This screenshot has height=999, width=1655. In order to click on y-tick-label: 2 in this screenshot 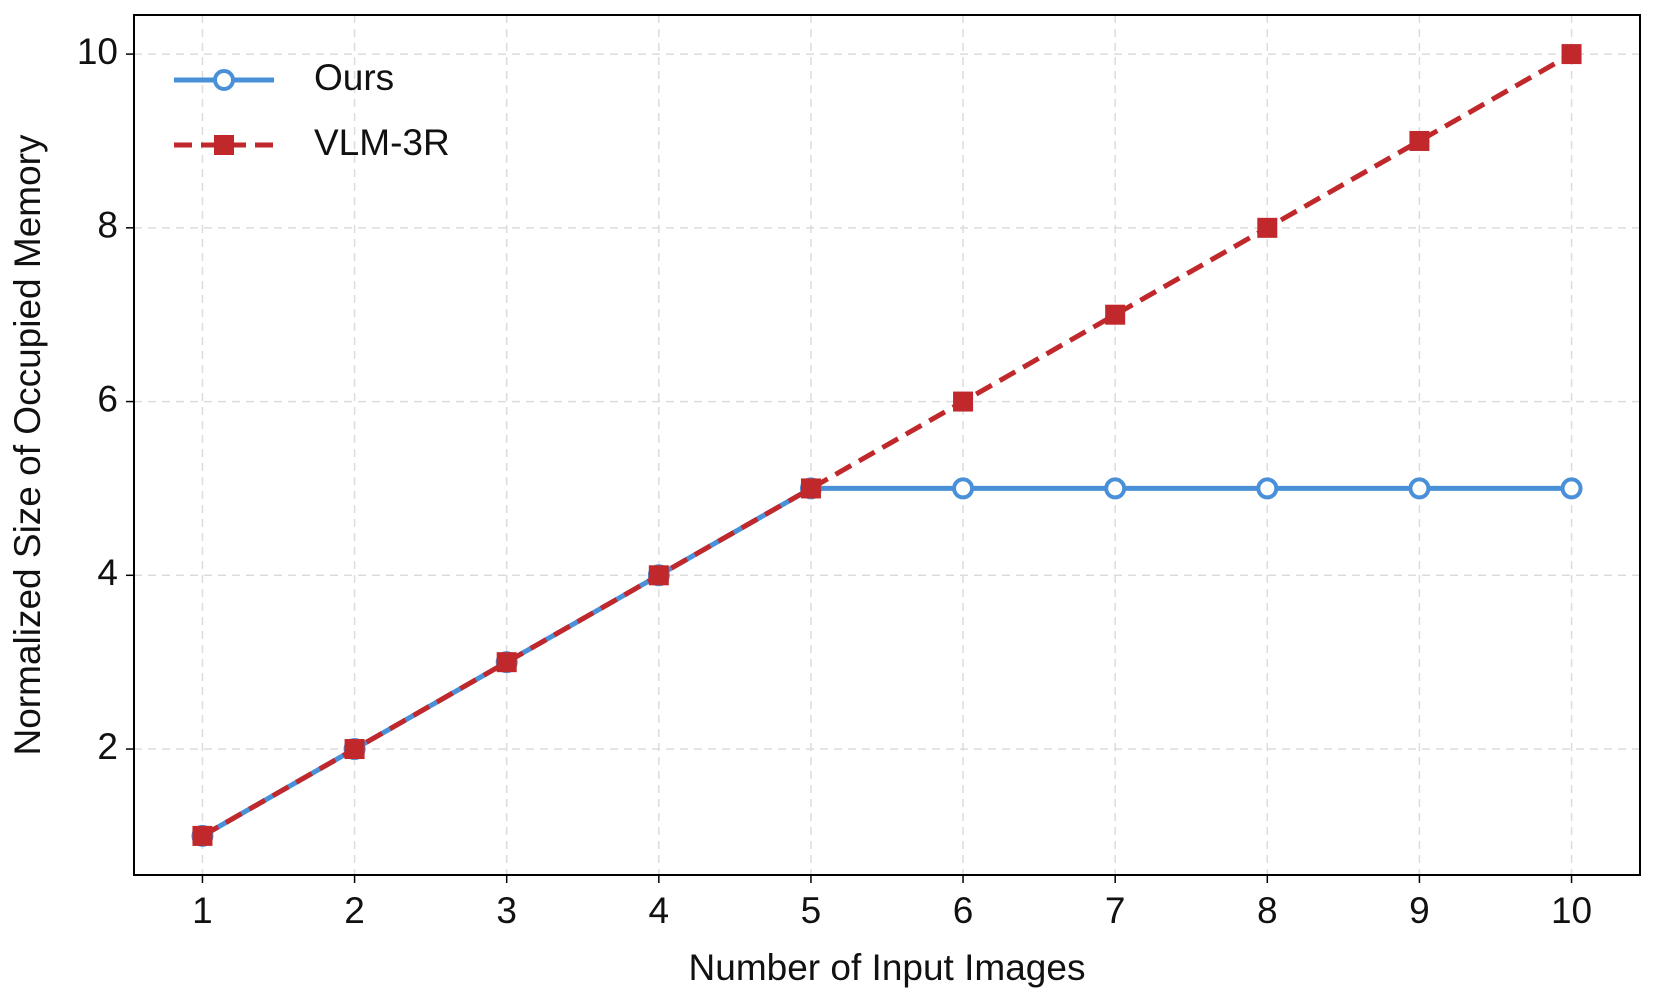, I will do `click(107, 746)`.